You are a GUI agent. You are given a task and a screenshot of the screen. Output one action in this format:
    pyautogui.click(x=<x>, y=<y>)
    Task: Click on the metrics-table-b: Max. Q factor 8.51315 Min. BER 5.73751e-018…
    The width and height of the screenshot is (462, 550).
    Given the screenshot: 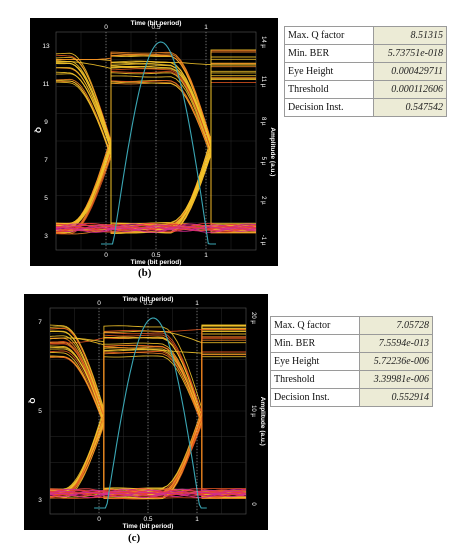 What is the action you would take?
    pyautogui.click(x=365, y=71)
    